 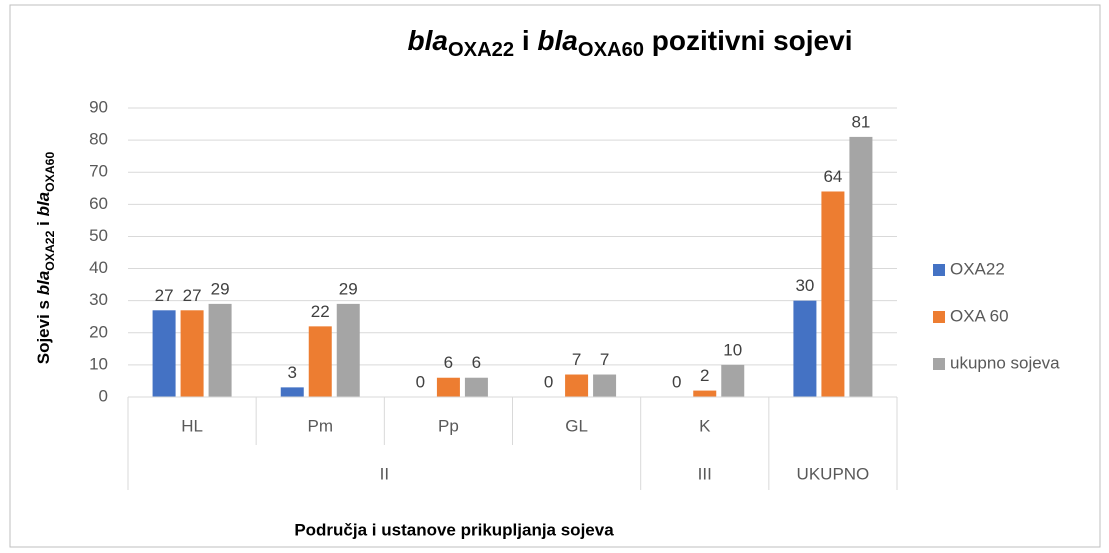 What do you see at coordinates (832, 176) in the screenshot?
I see `data-label: 64` at bounding box center [832, 176].